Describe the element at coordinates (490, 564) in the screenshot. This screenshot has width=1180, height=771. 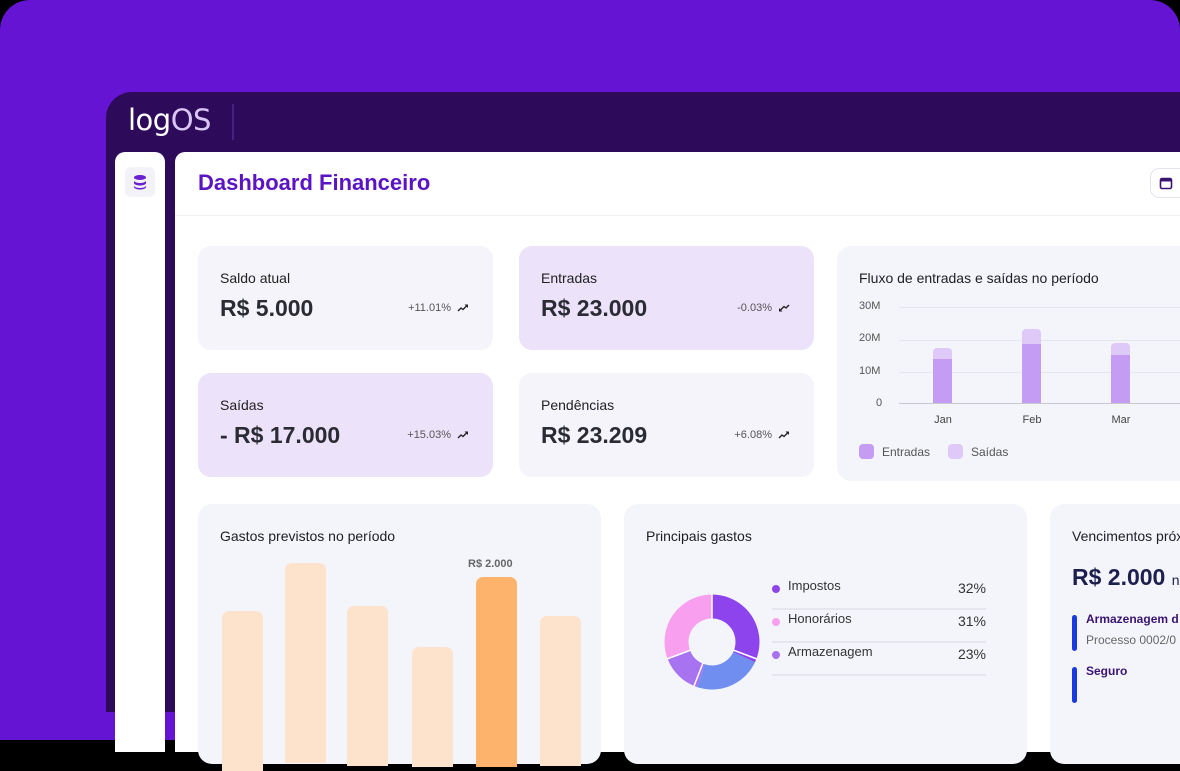
I see `bar-value-label: R$ 2.000` at that location.